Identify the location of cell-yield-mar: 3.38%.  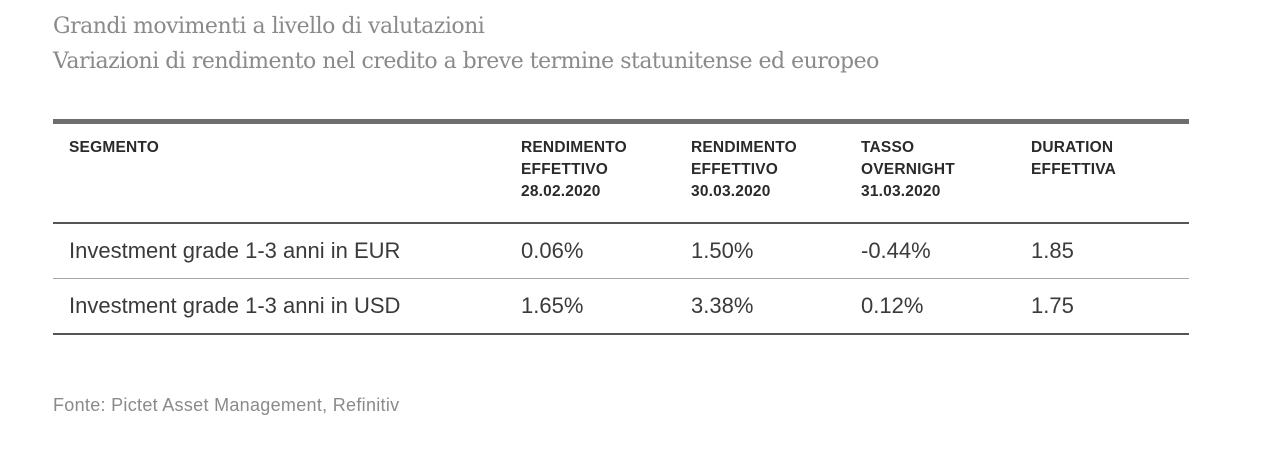
(722, 305).